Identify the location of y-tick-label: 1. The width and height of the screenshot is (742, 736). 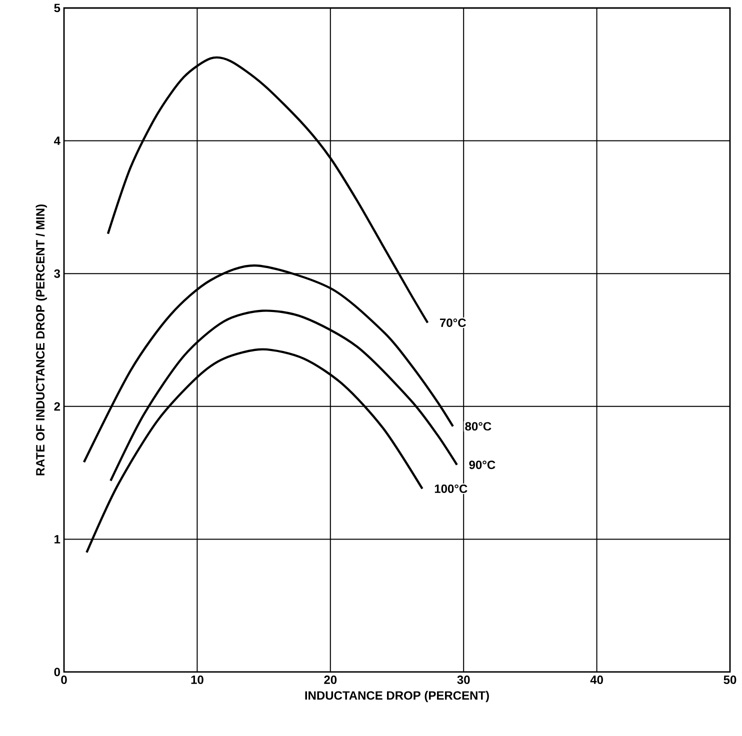
(57, 539).